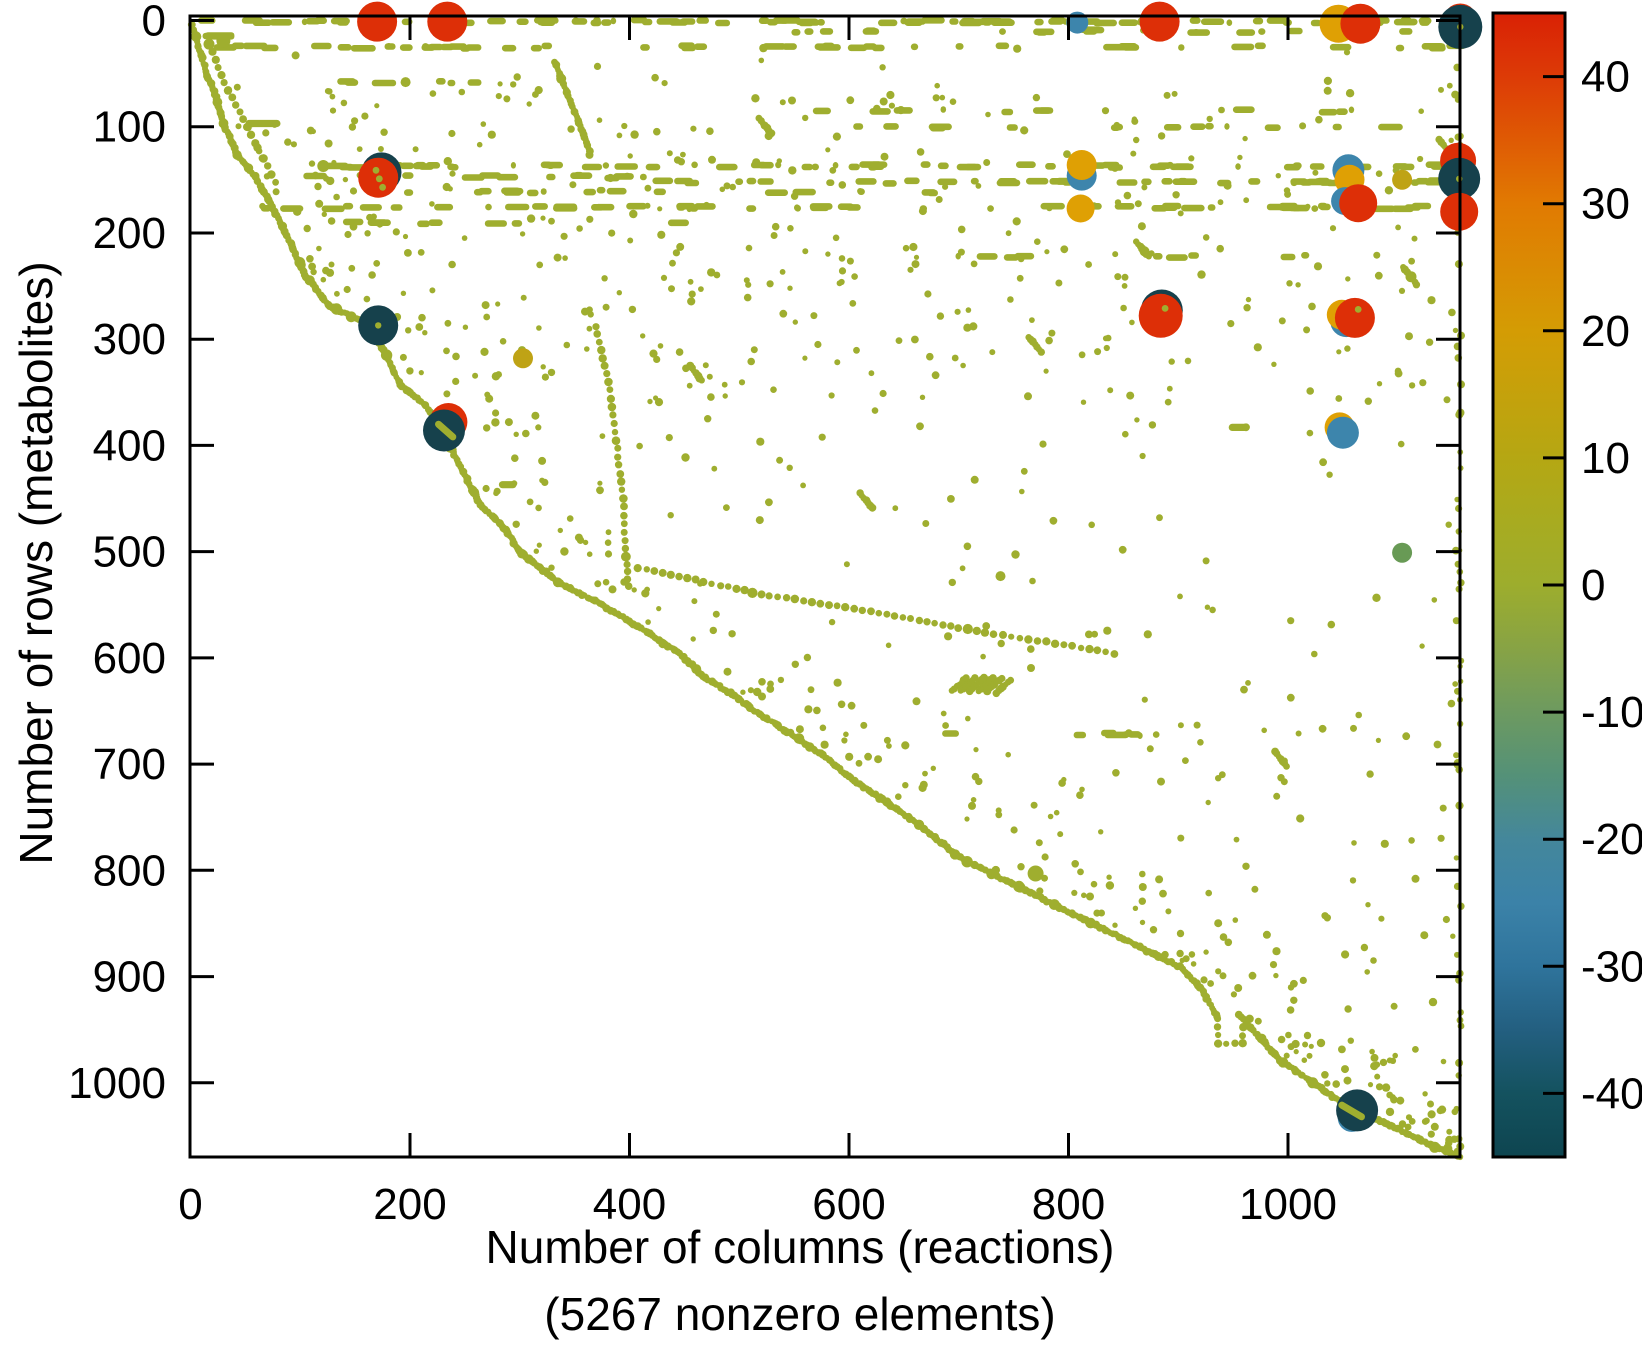 This screenshot has width=1642, height=1365. Describe the element at coordinates (1288, 1204) in the screenshot. I see `x-tick-label: 1000` at that location.